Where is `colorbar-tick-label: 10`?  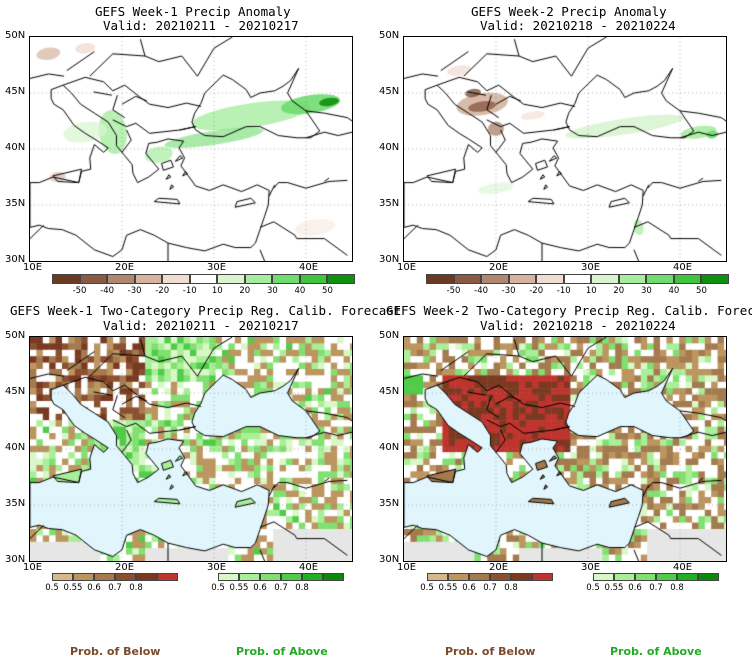 colorbar-tick-label: 10 is located at coordinates (591, 291).